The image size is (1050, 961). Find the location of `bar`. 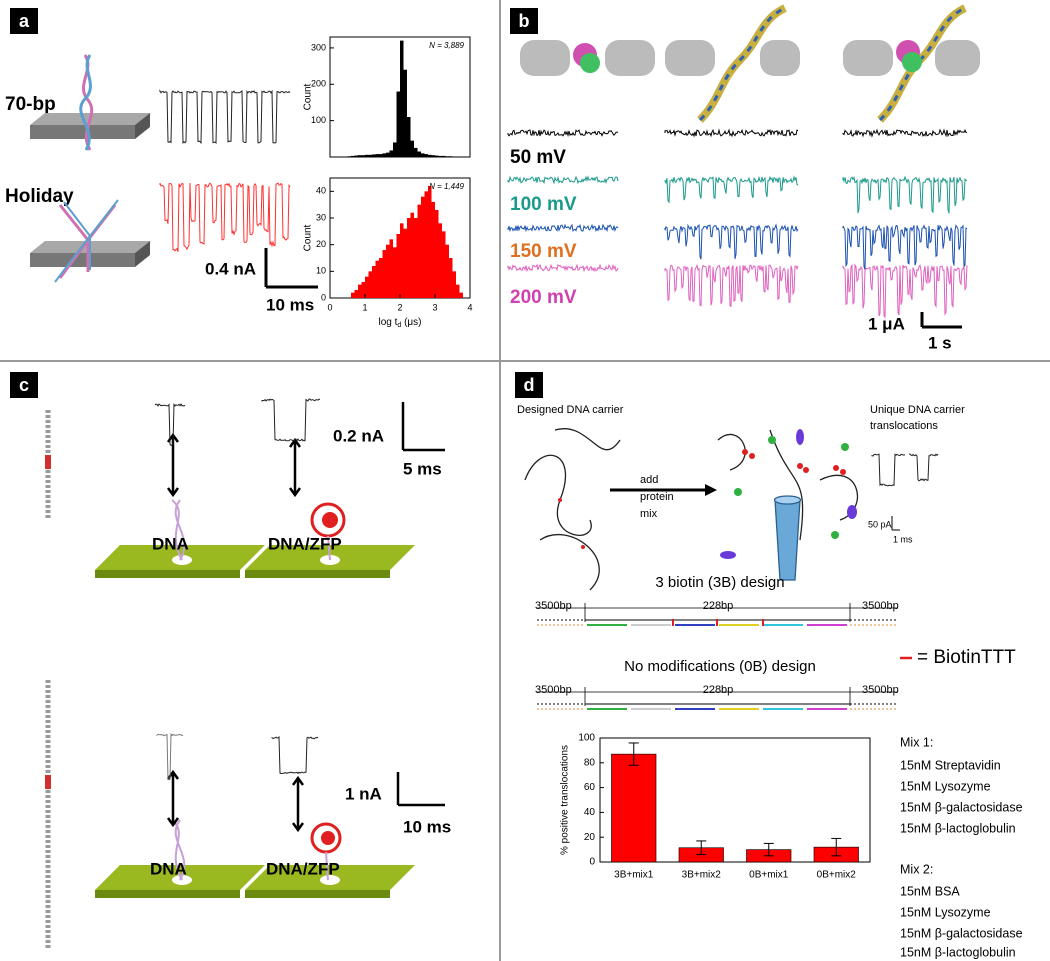

bar is located at coordinates (634, 808).